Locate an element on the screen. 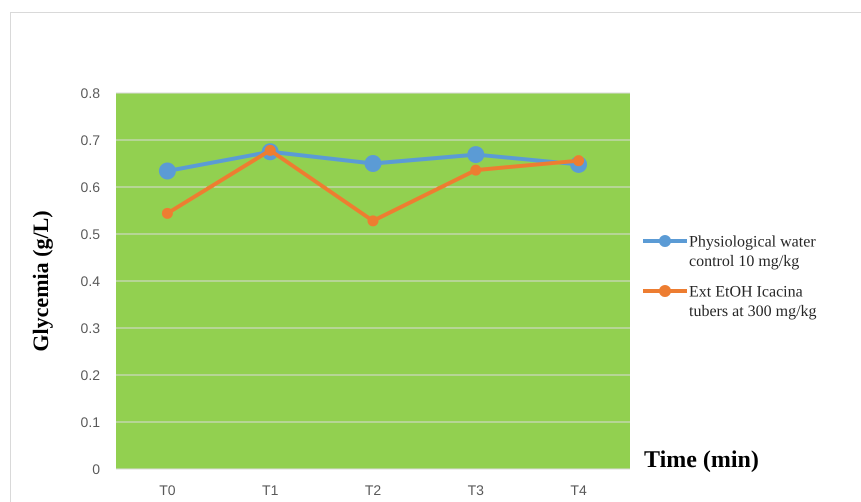 This screenshot has width=861, height=502. legend-label: Physiological water control 10 mg/kg is located at coordinates (752, 252).